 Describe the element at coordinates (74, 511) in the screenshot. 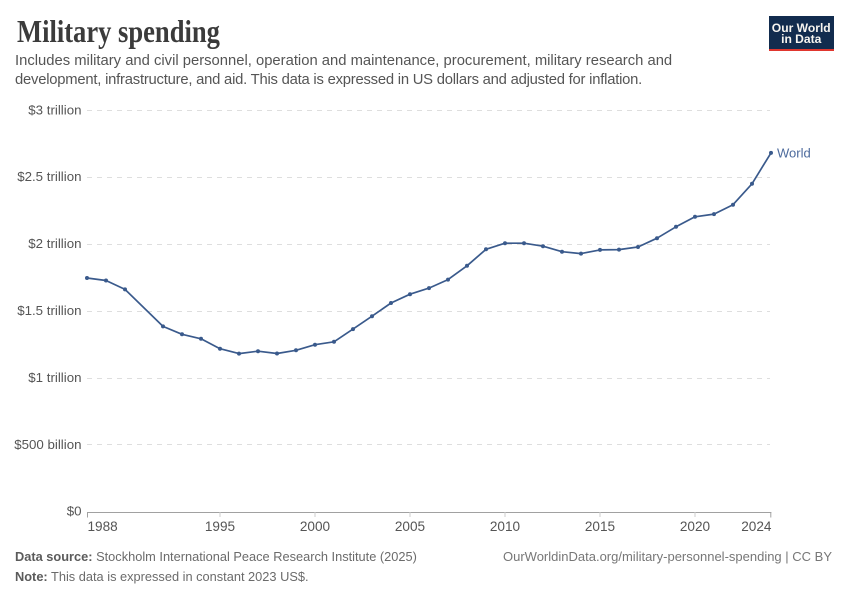

I see `svg-text: $0` at that location.